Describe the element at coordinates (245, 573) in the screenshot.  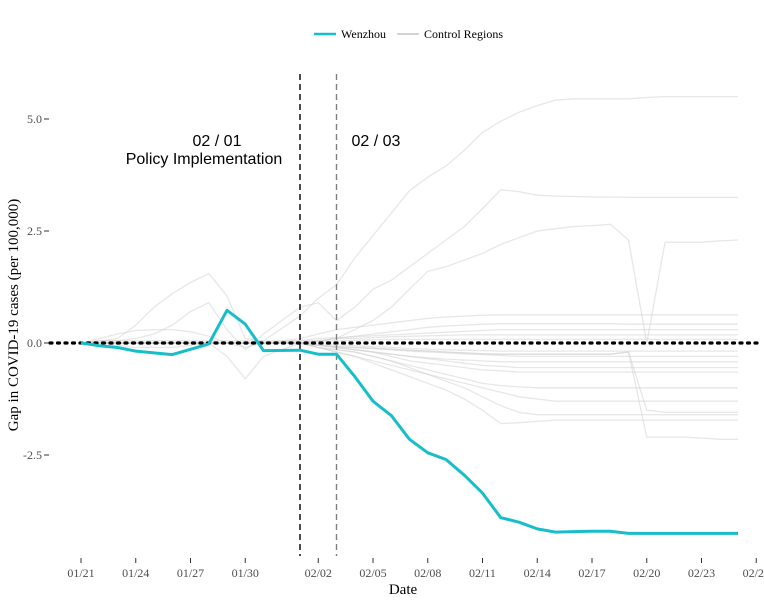
I see `x-tick-label: 01/30` at that location.